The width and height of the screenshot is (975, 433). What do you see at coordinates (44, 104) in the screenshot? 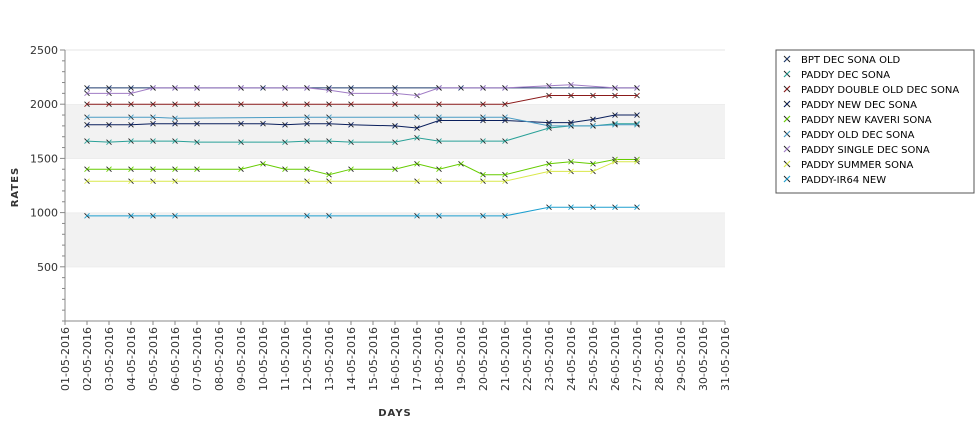
I see `y-tick-label: 2000` at bounding box center [44, 104].